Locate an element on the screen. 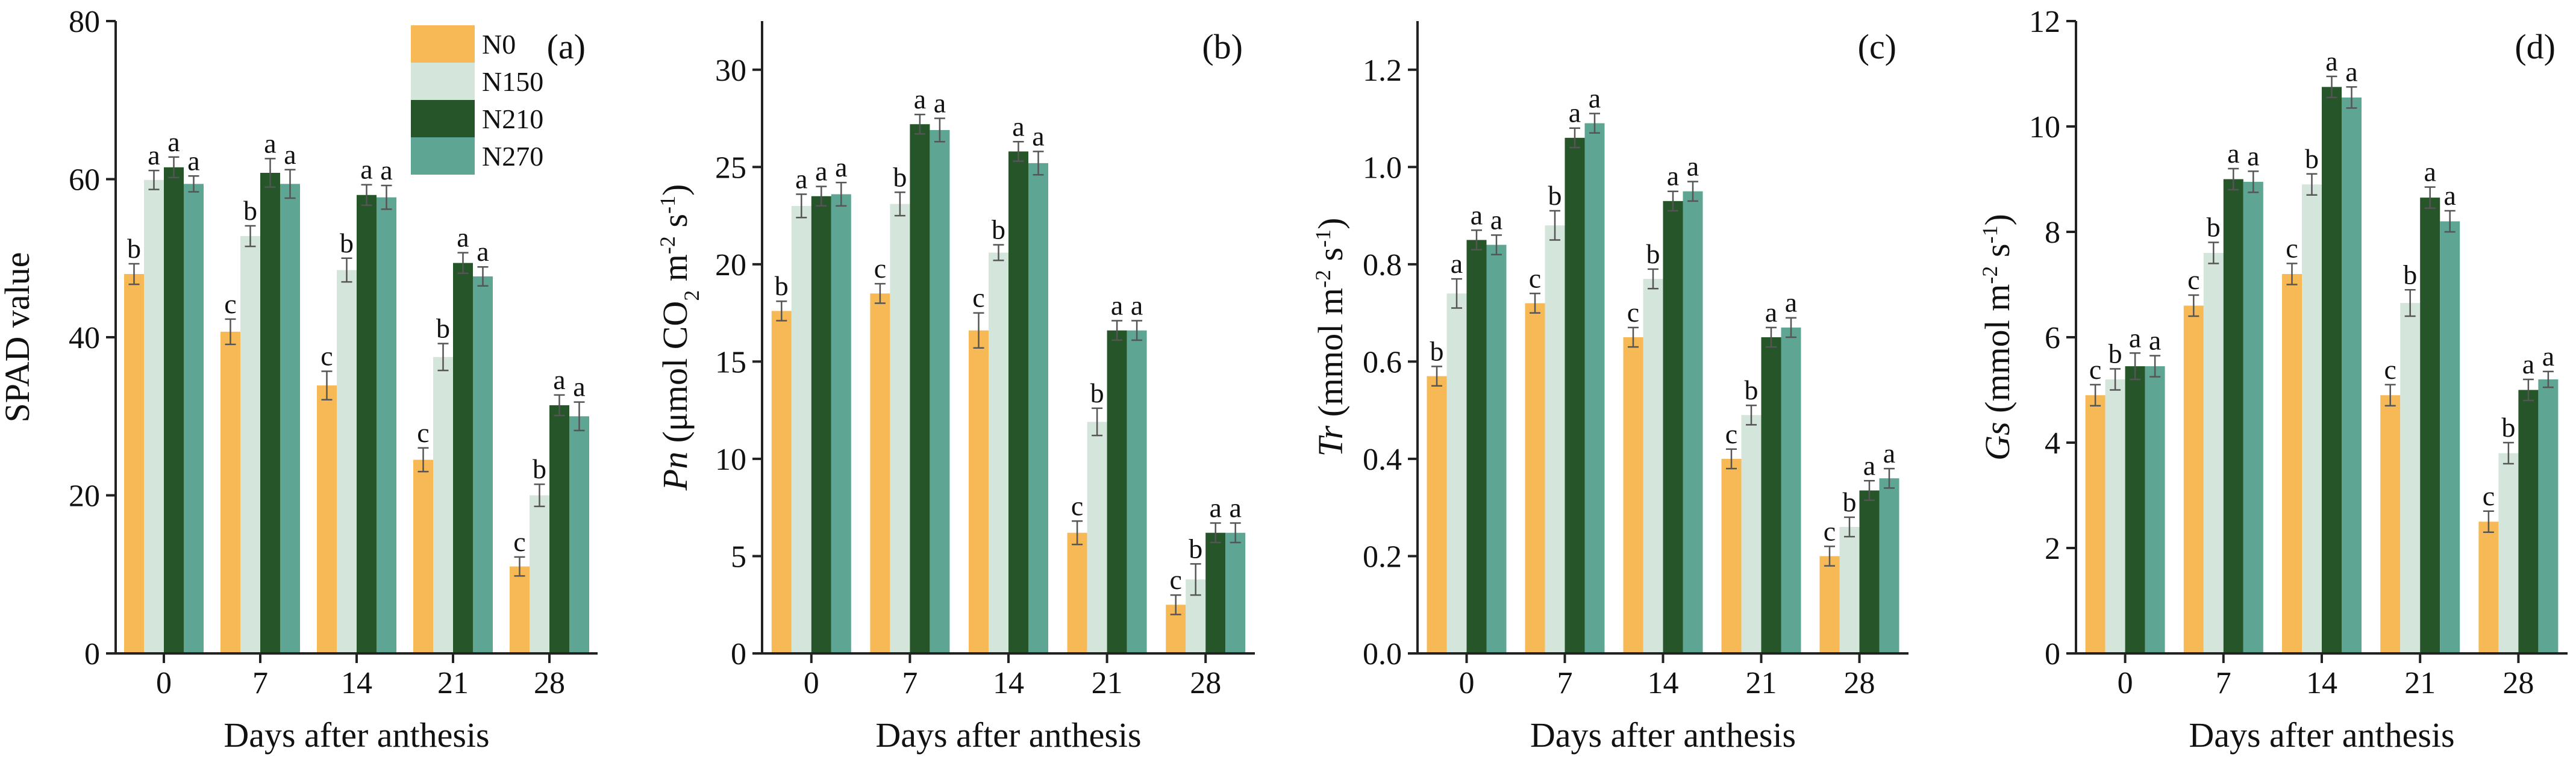 The height and width of the screenshot is (760, 2576). x-axis-title: Days after anthesis is located at coordinates (357, 735).